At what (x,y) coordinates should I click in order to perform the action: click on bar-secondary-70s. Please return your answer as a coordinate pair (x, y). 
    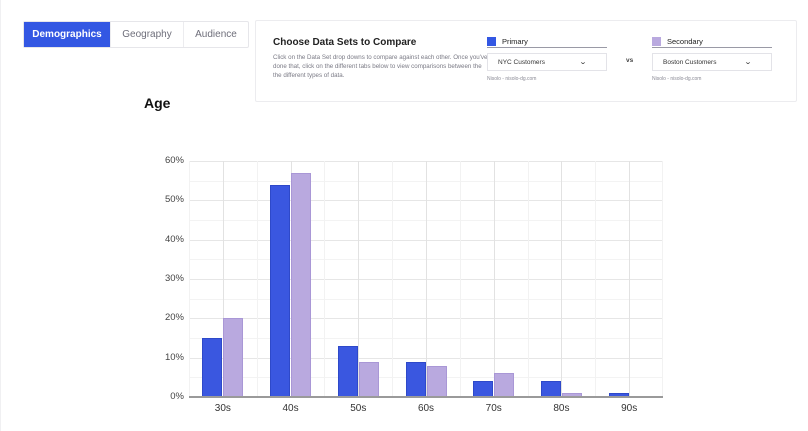
    Looking at the image, I should click on (504, 385).